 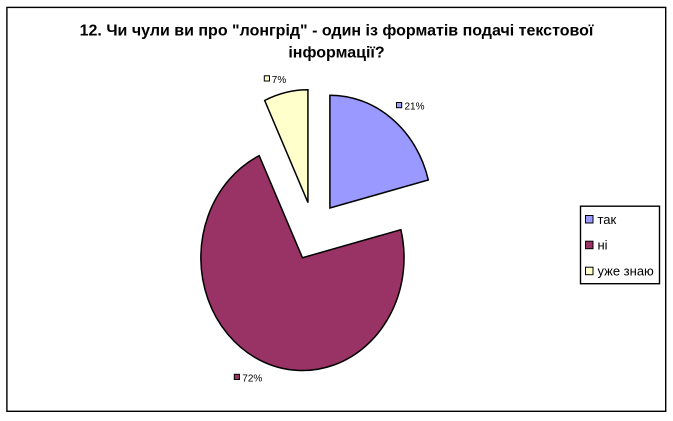 What do you see at coordinates (279, 80) in the screenshot?
I see `svg-text: 7%` at bounding box center [279, 80].